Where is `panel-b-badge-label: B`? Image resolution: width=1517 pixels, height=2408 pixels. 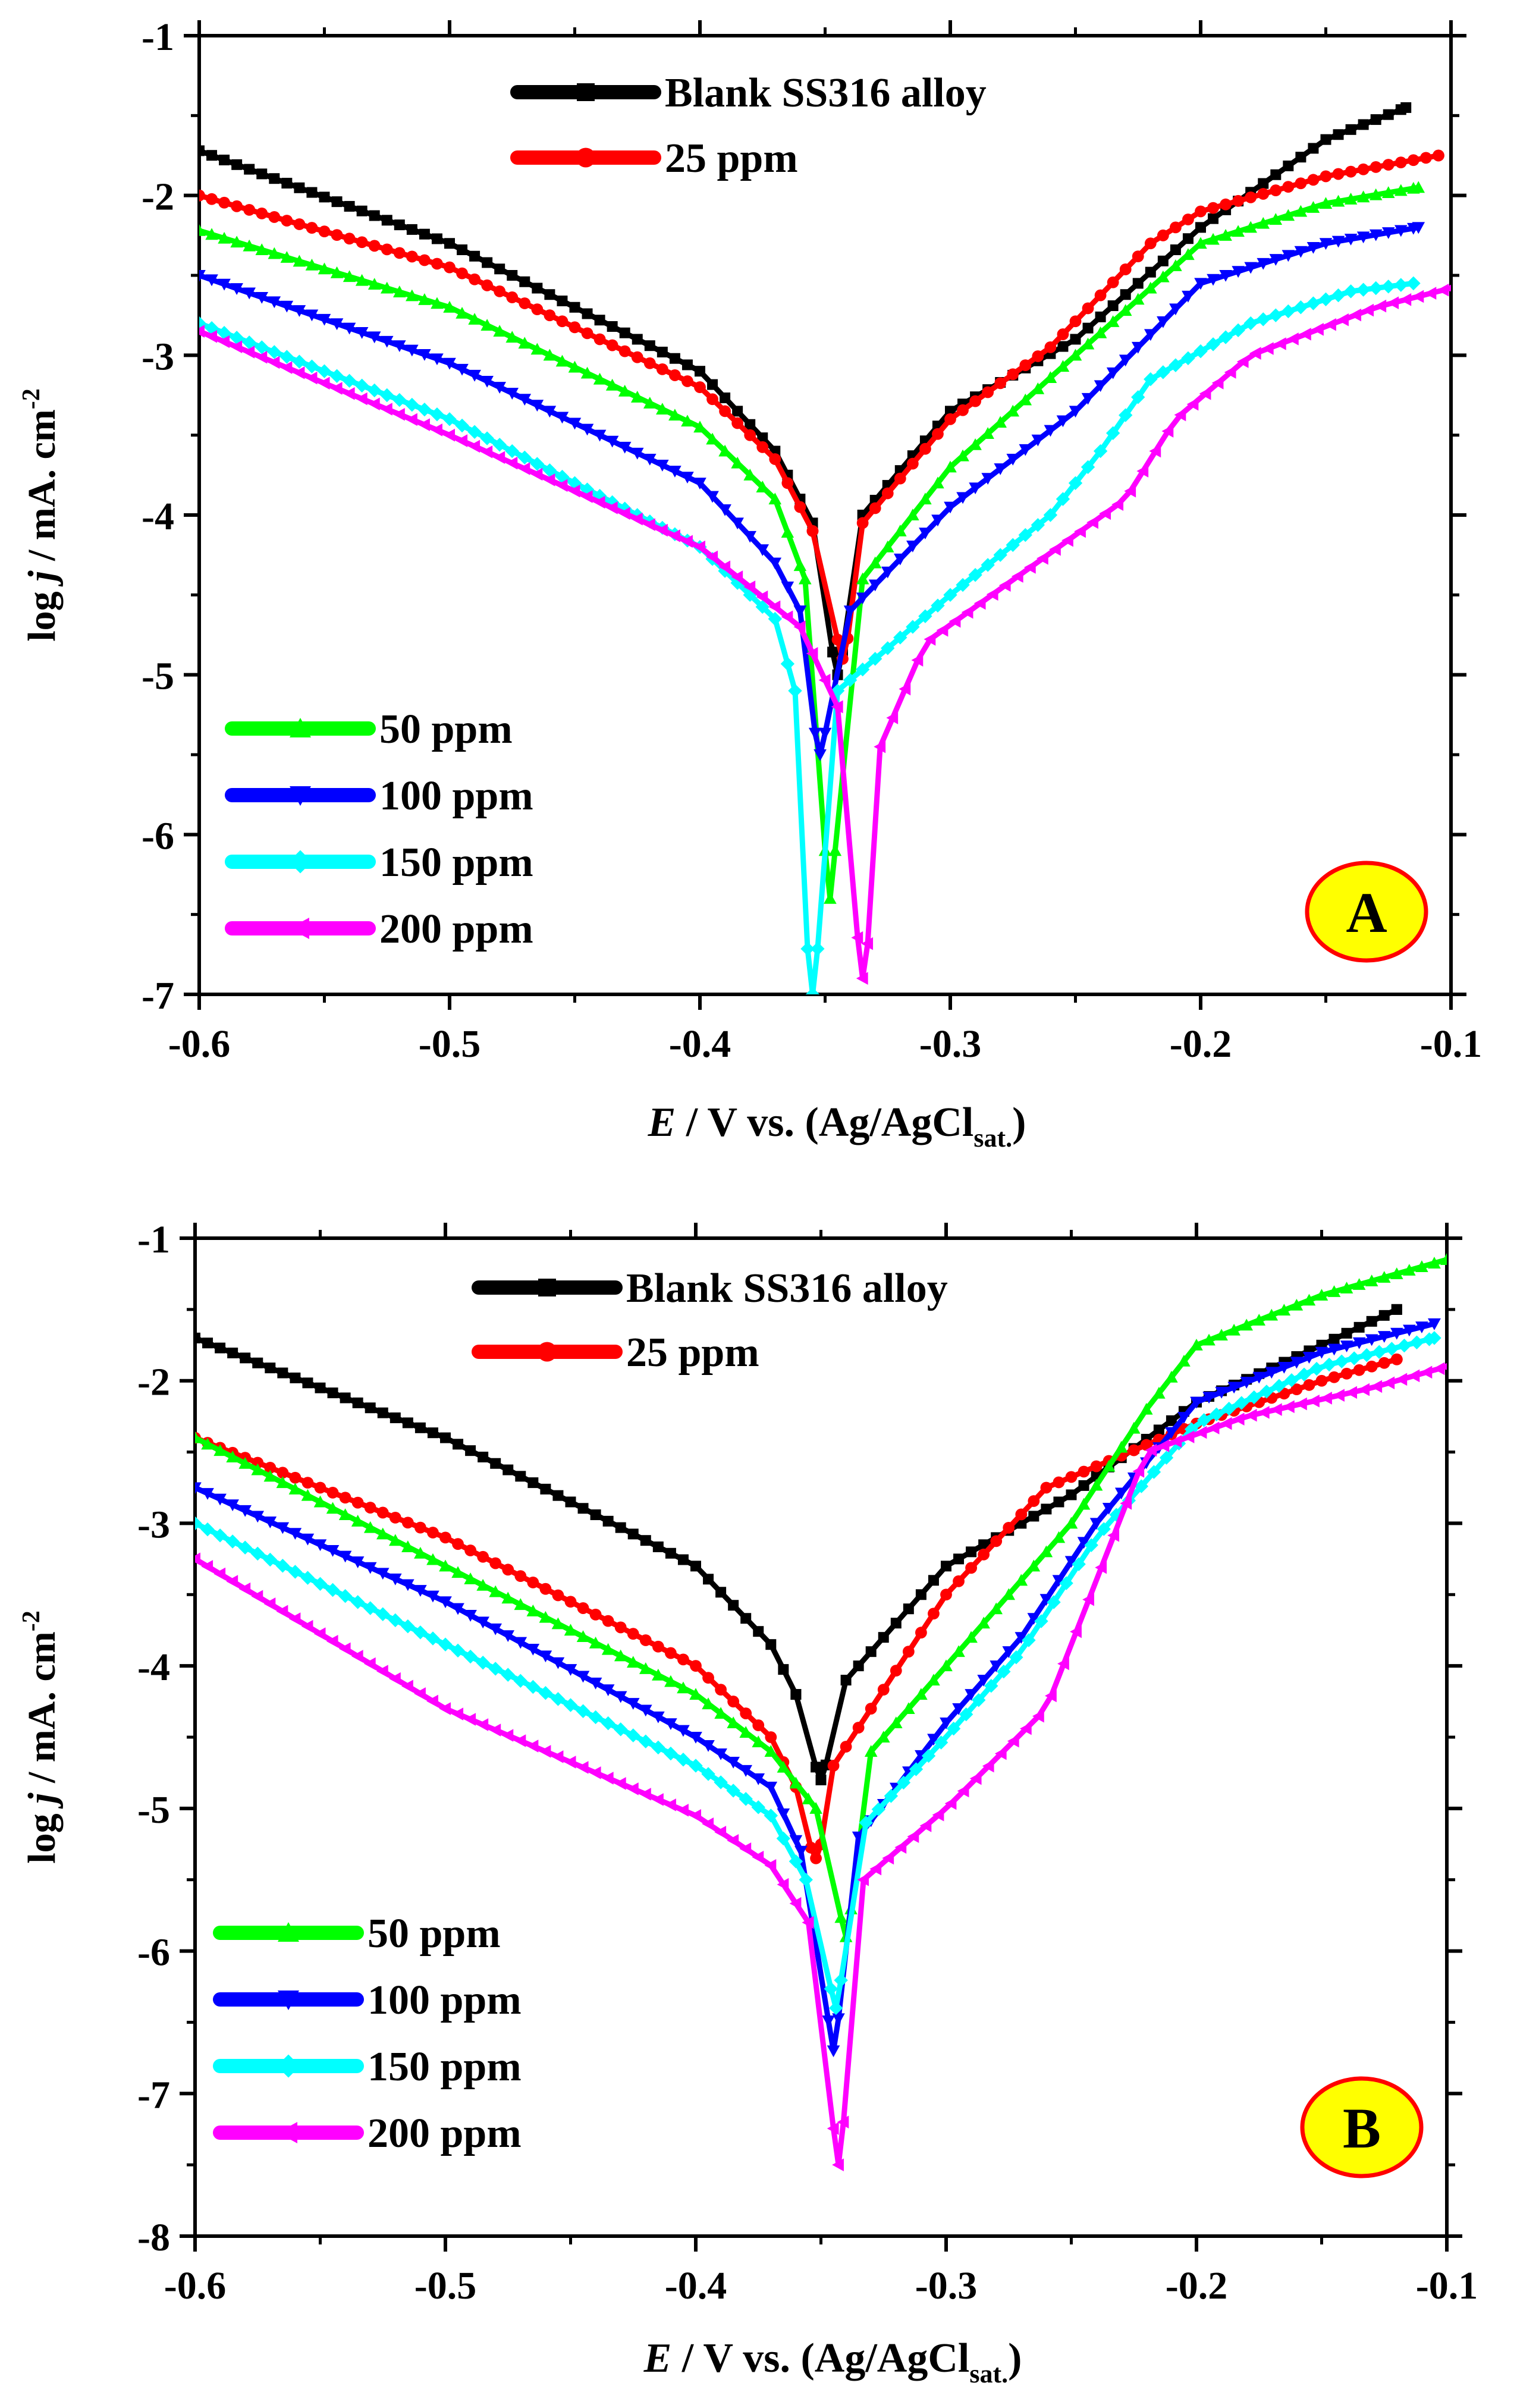
panel-b-badge-label: B is located at coordinates (1362, 2128).